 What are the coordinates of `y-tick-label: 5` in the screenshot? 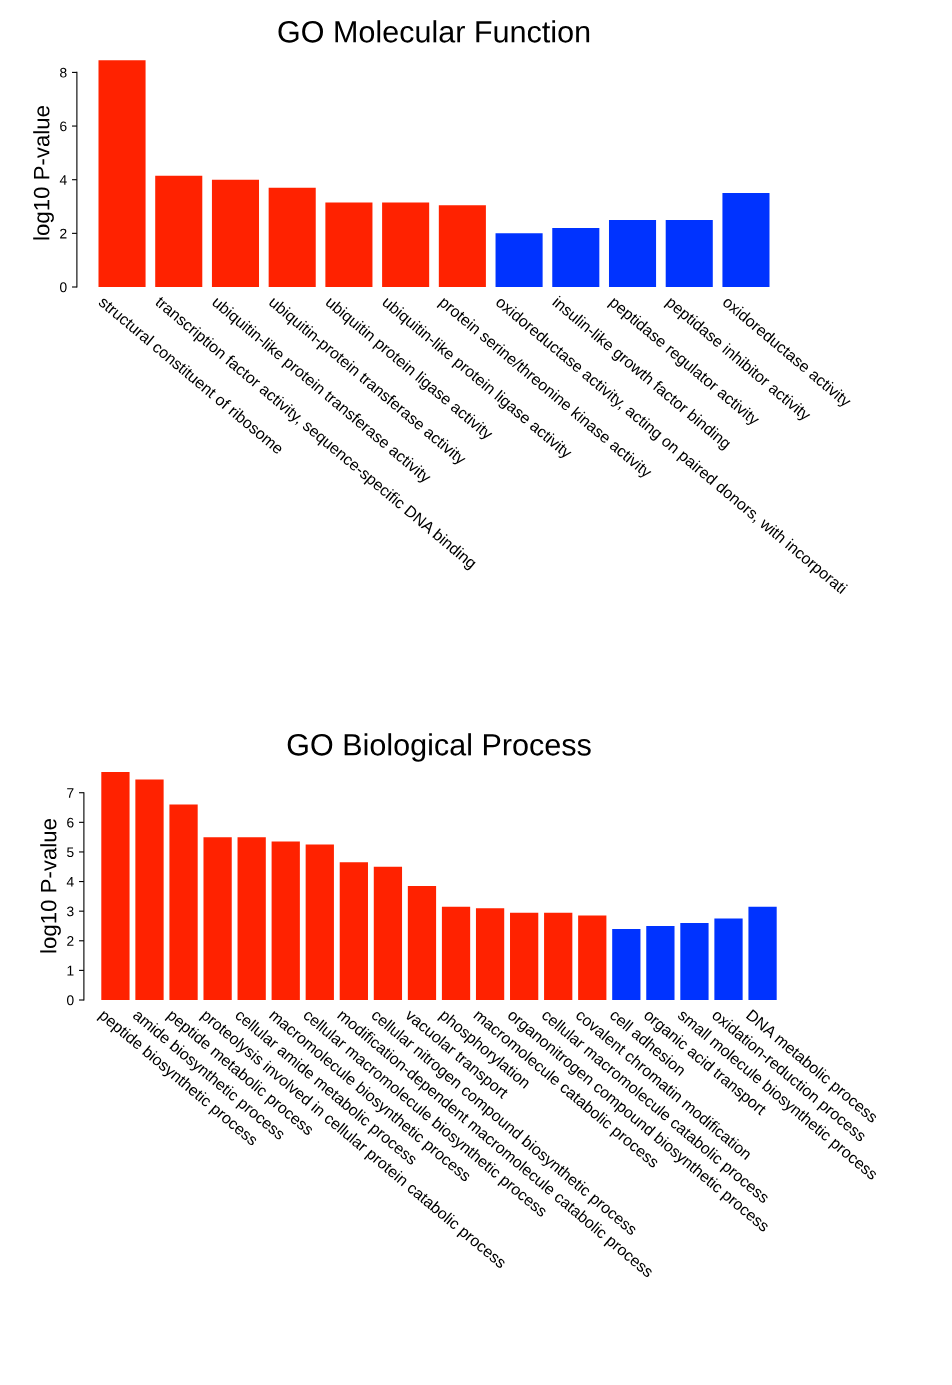 It's located at (70, 852).